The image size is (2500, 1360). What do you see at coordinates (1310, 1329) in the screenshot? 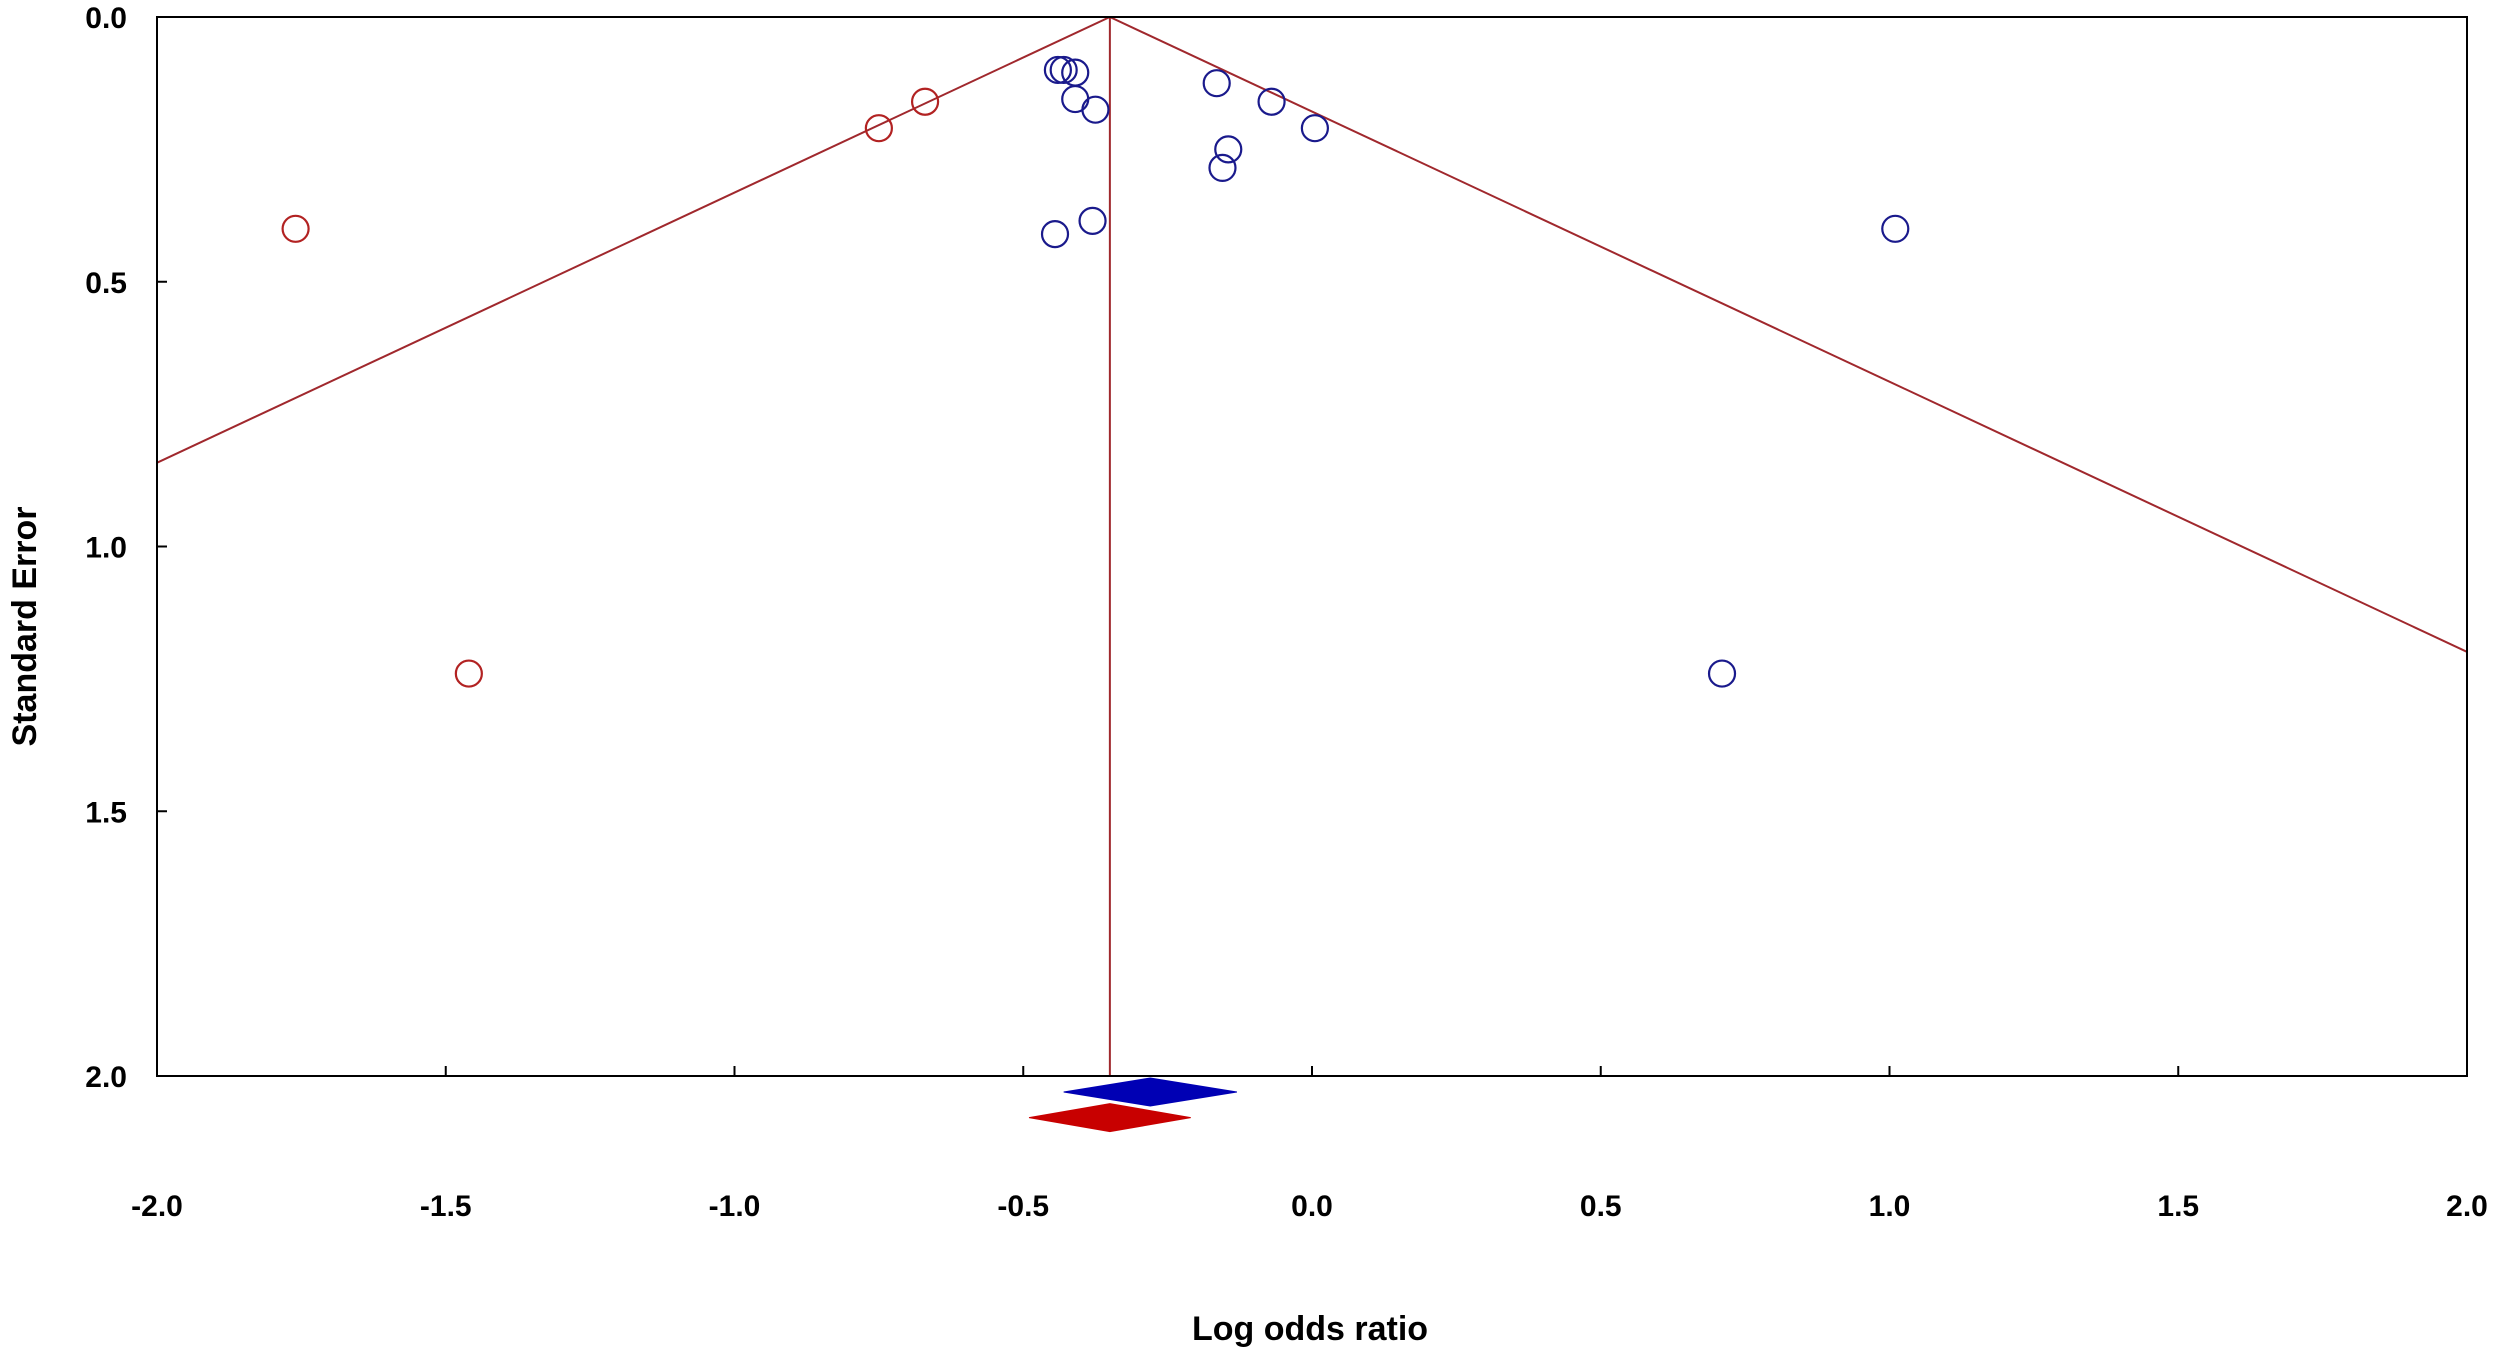
I see `x-axis-title: Log odds ratio` at bounding box center [1310, 1329].